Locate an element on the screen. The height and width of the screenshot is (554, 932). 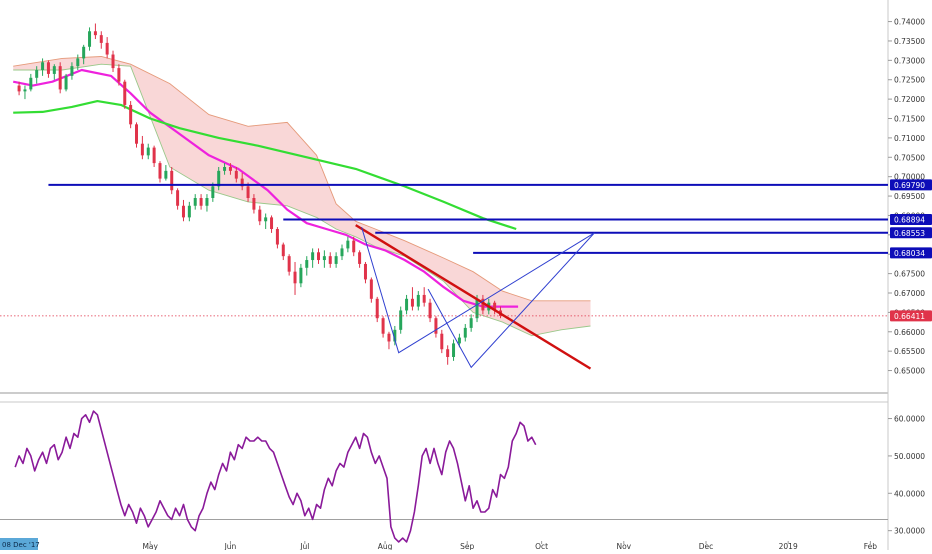
time-label: Nov is located at coordinates (623, 546).